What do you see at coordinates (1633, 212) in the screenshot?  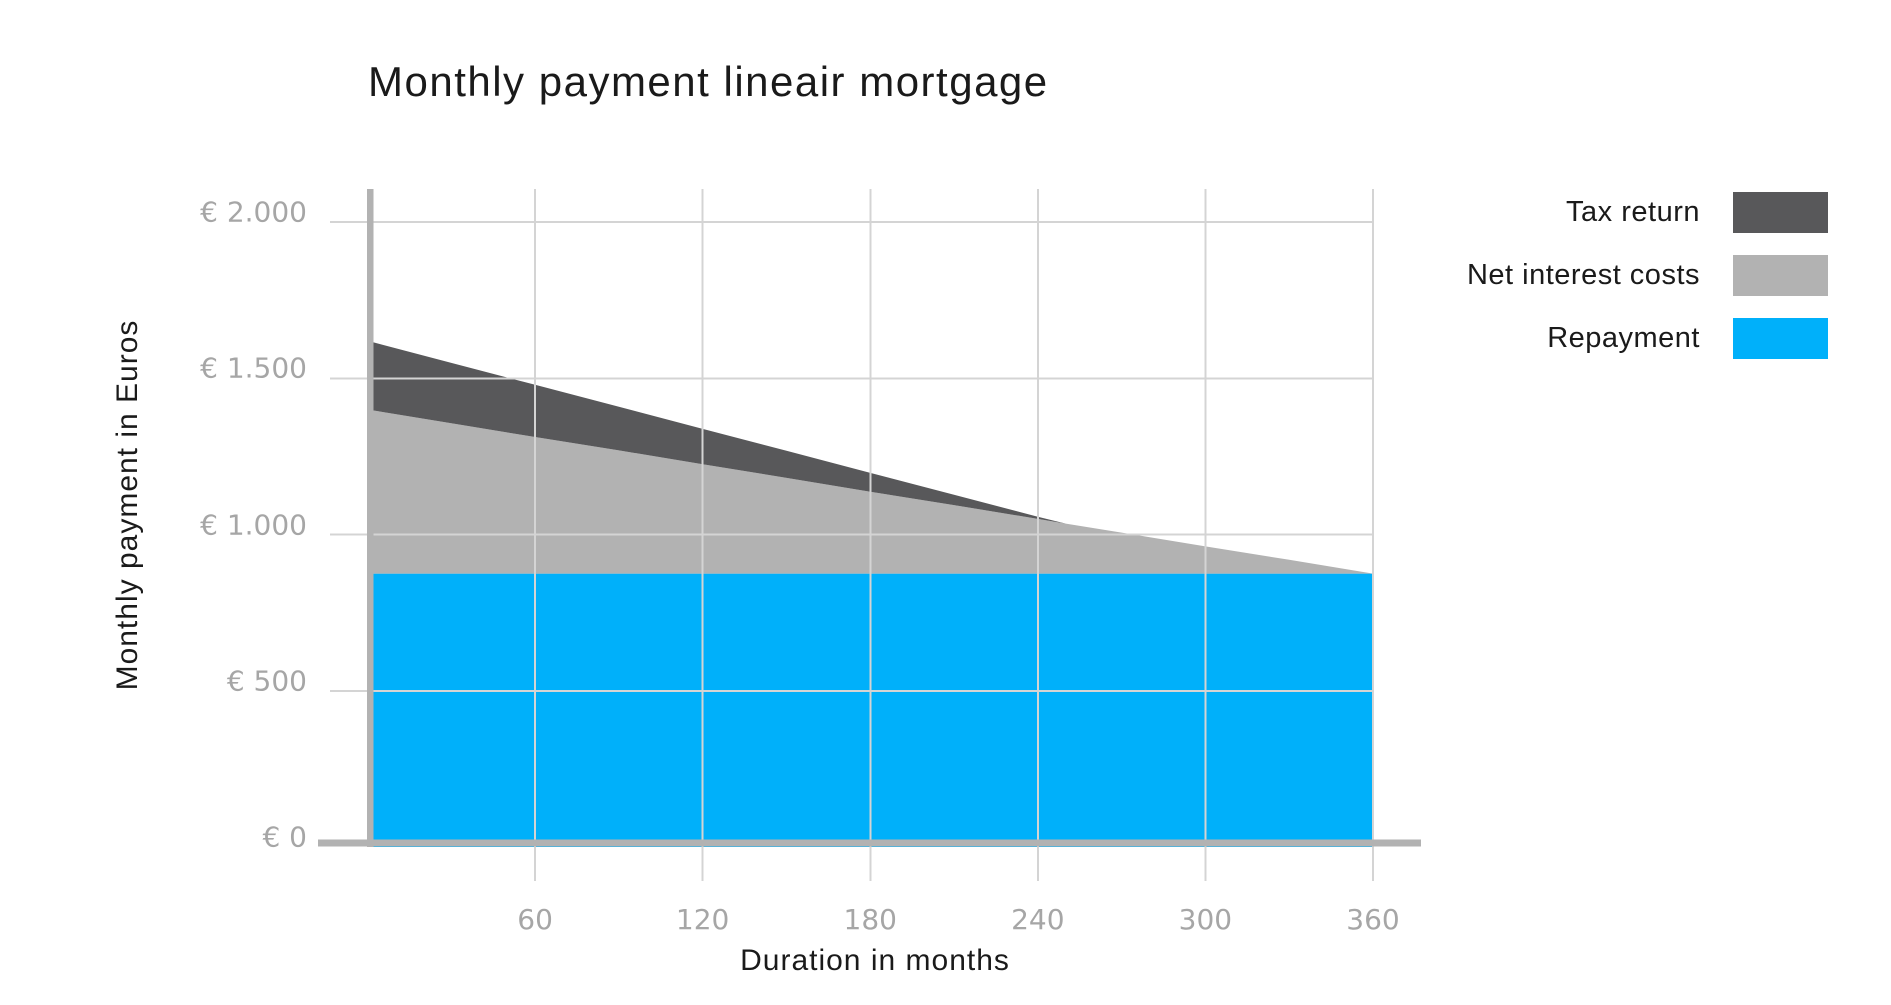 I see `legend-label: Tax return` at bounding box center [1633, 212].